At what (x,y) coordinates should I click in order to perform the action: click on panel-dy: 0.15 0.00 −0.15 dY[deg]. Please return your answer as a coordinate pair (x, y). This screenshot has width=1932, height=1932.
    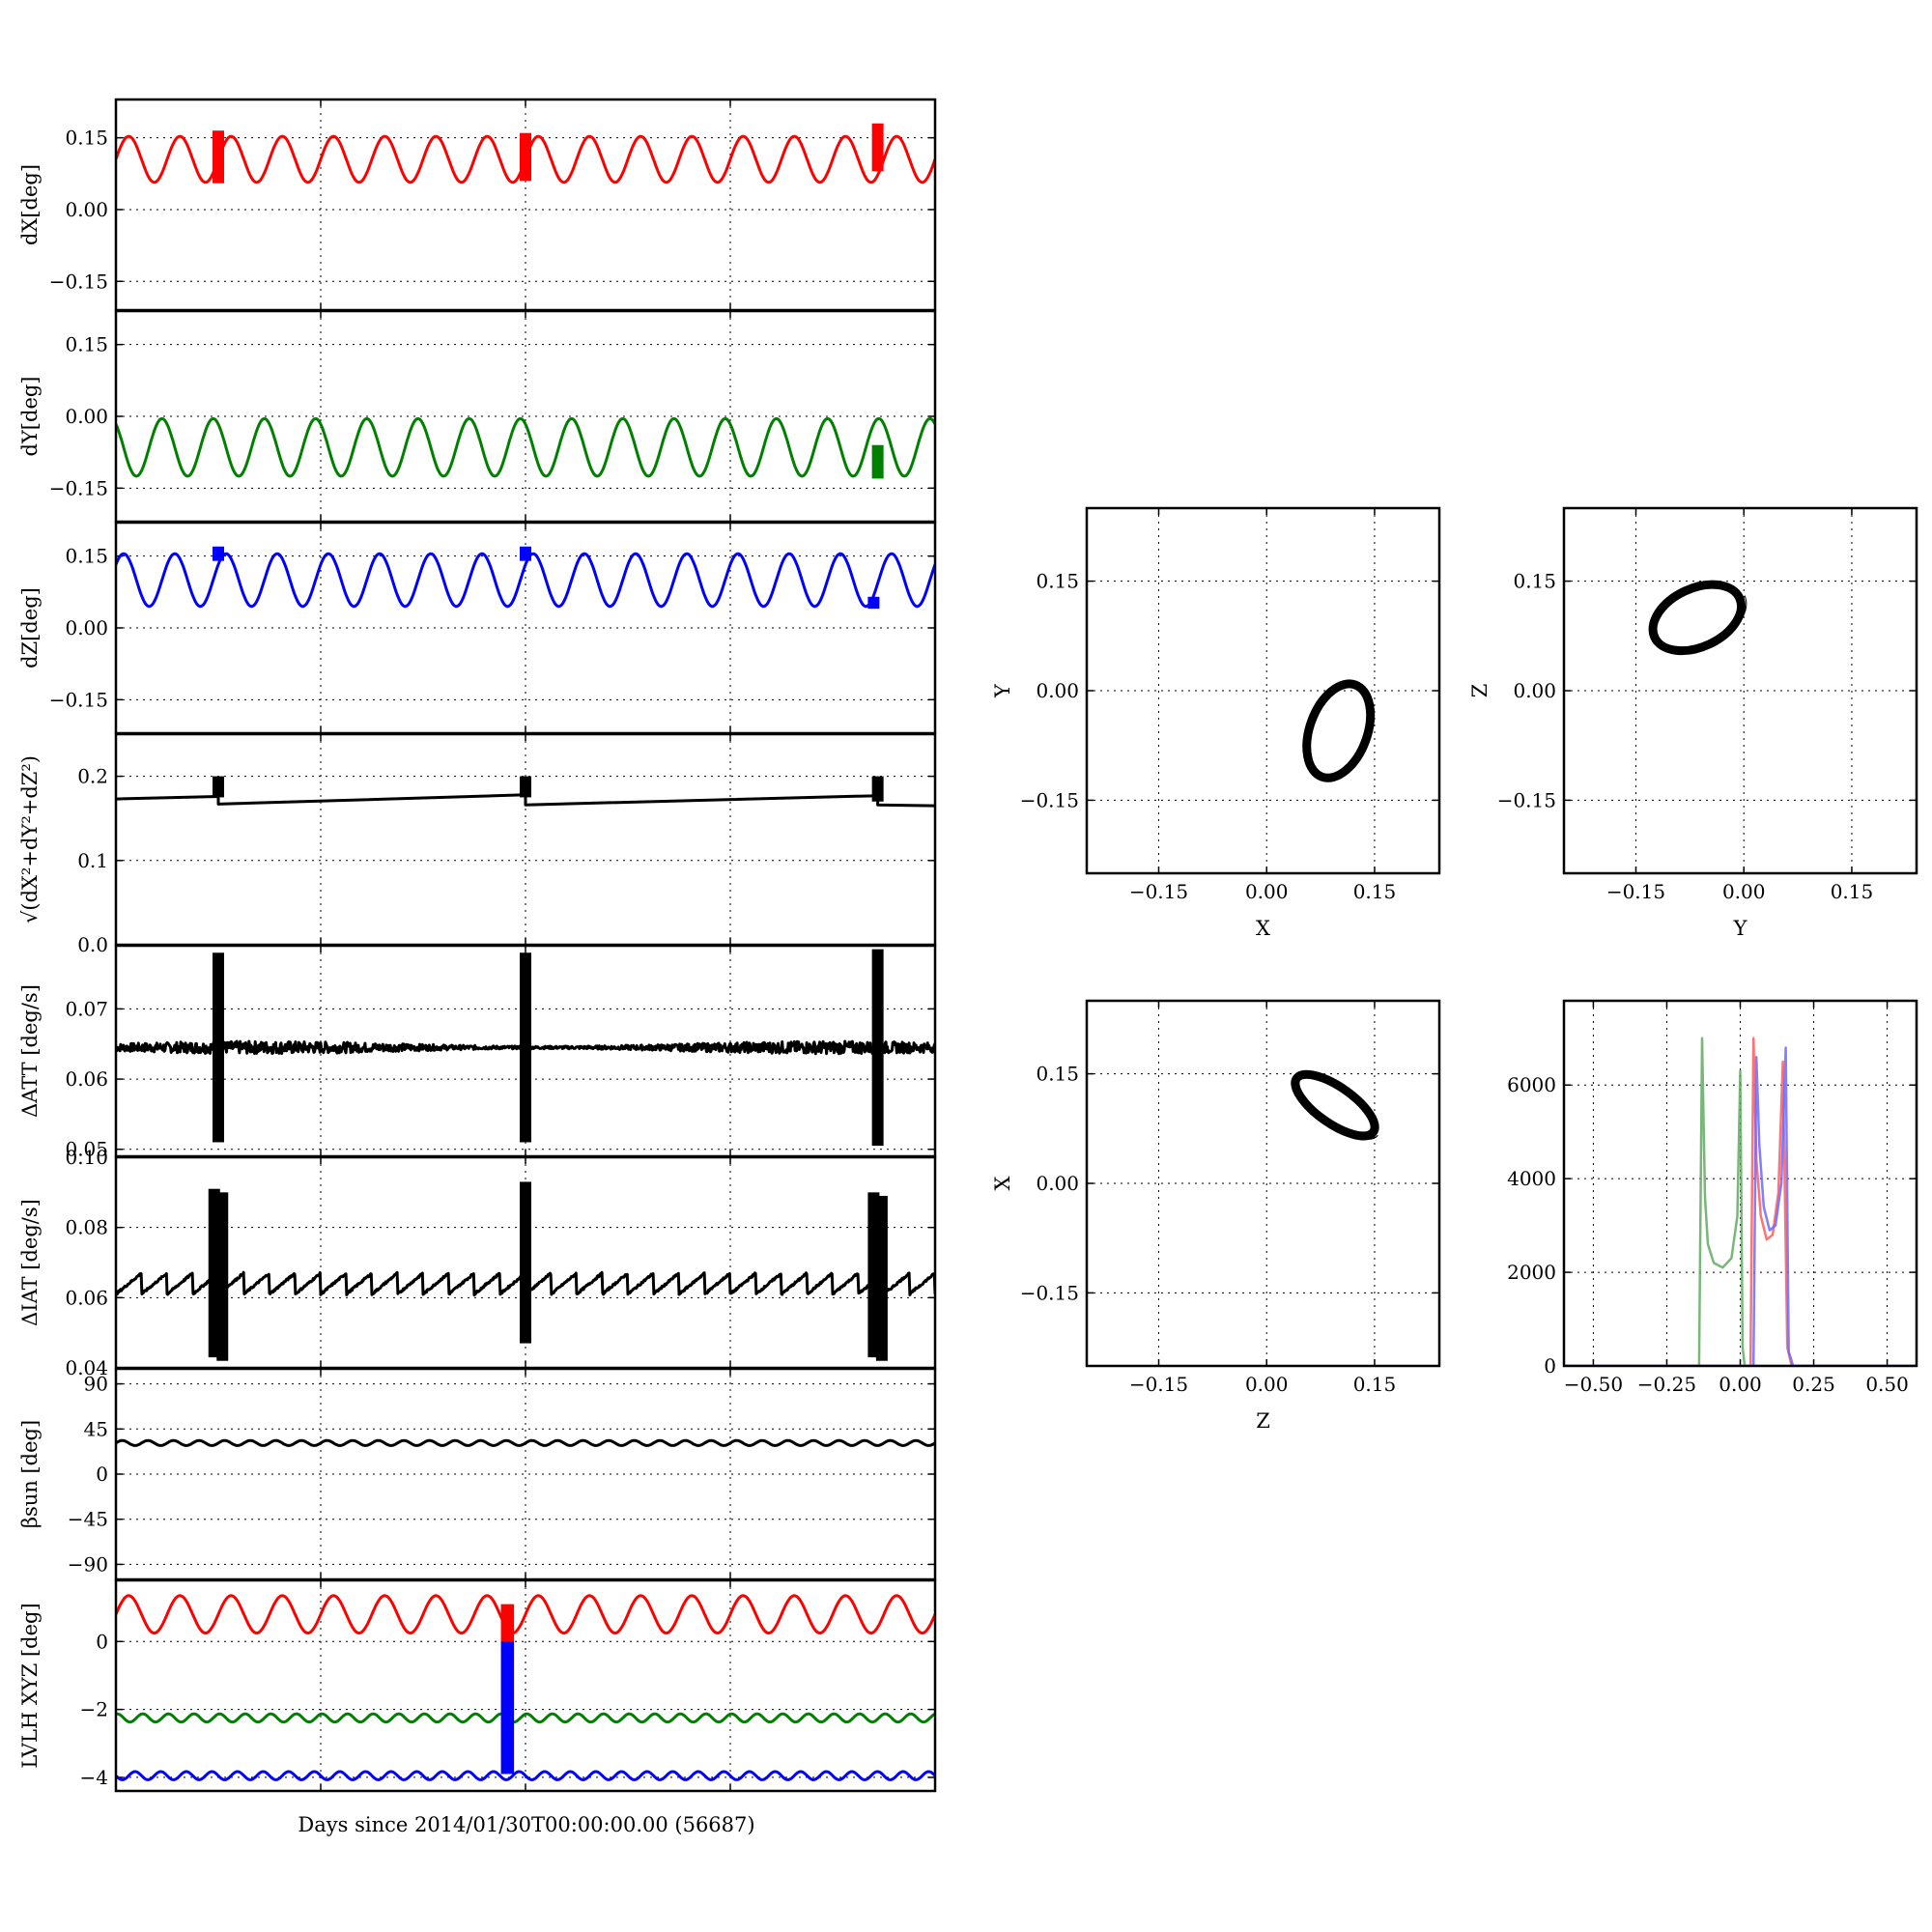
    Looking at the image, I should click on (477, 416).